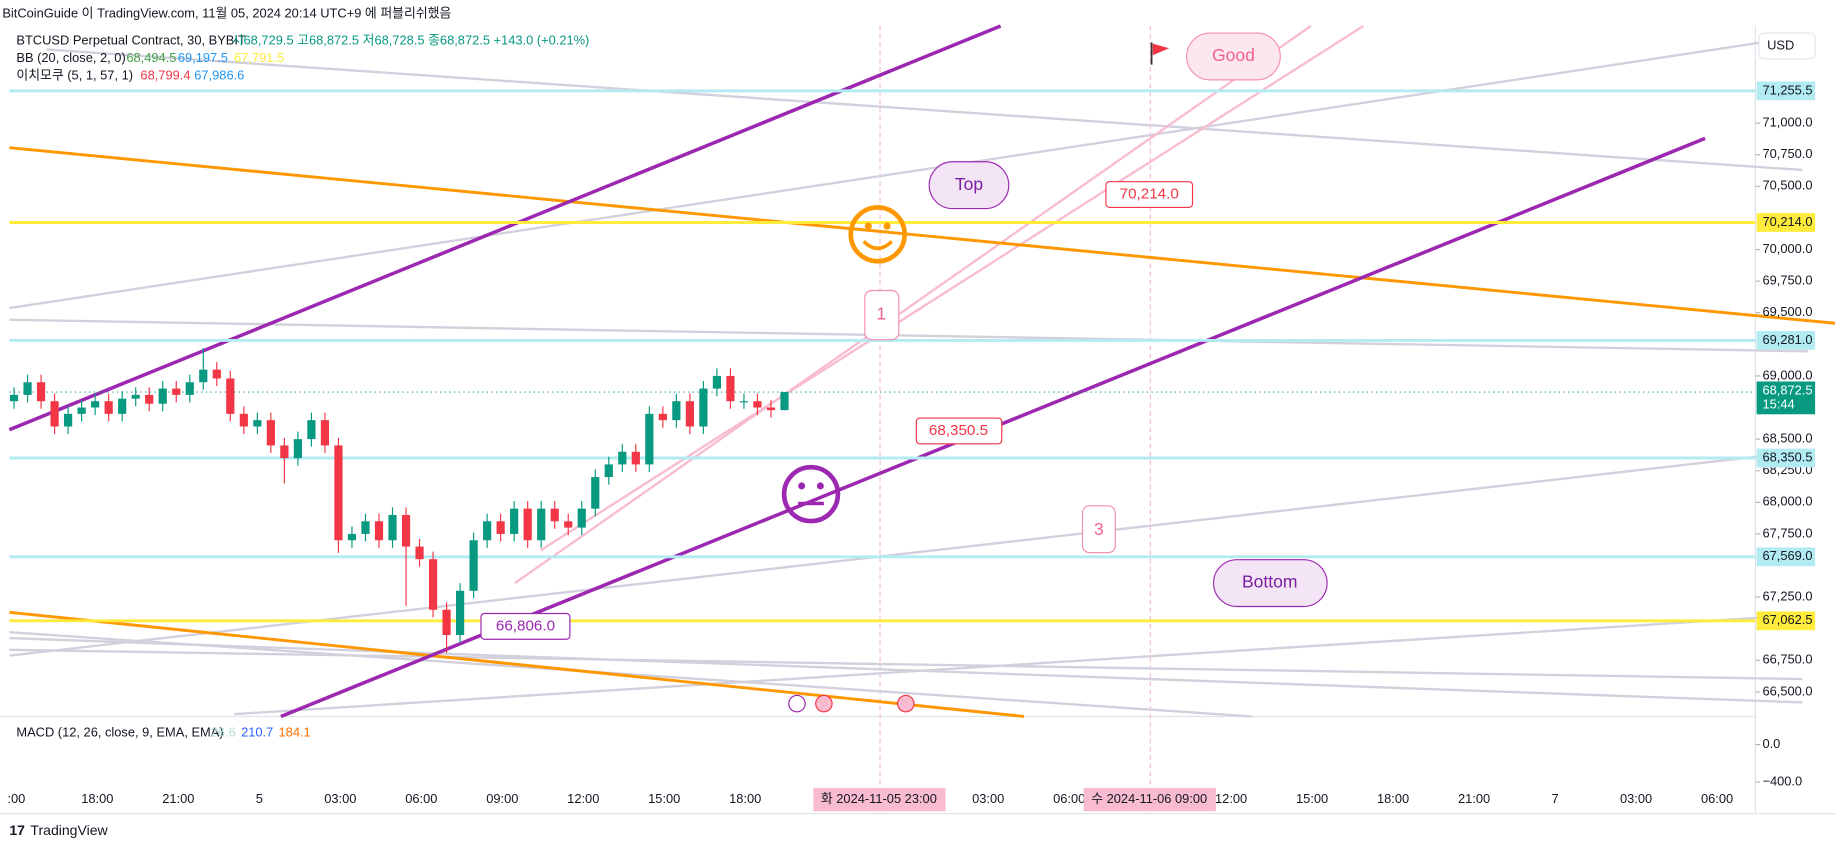  I want to click on y-tick-label: 69,000.0, so click(1787, 374).